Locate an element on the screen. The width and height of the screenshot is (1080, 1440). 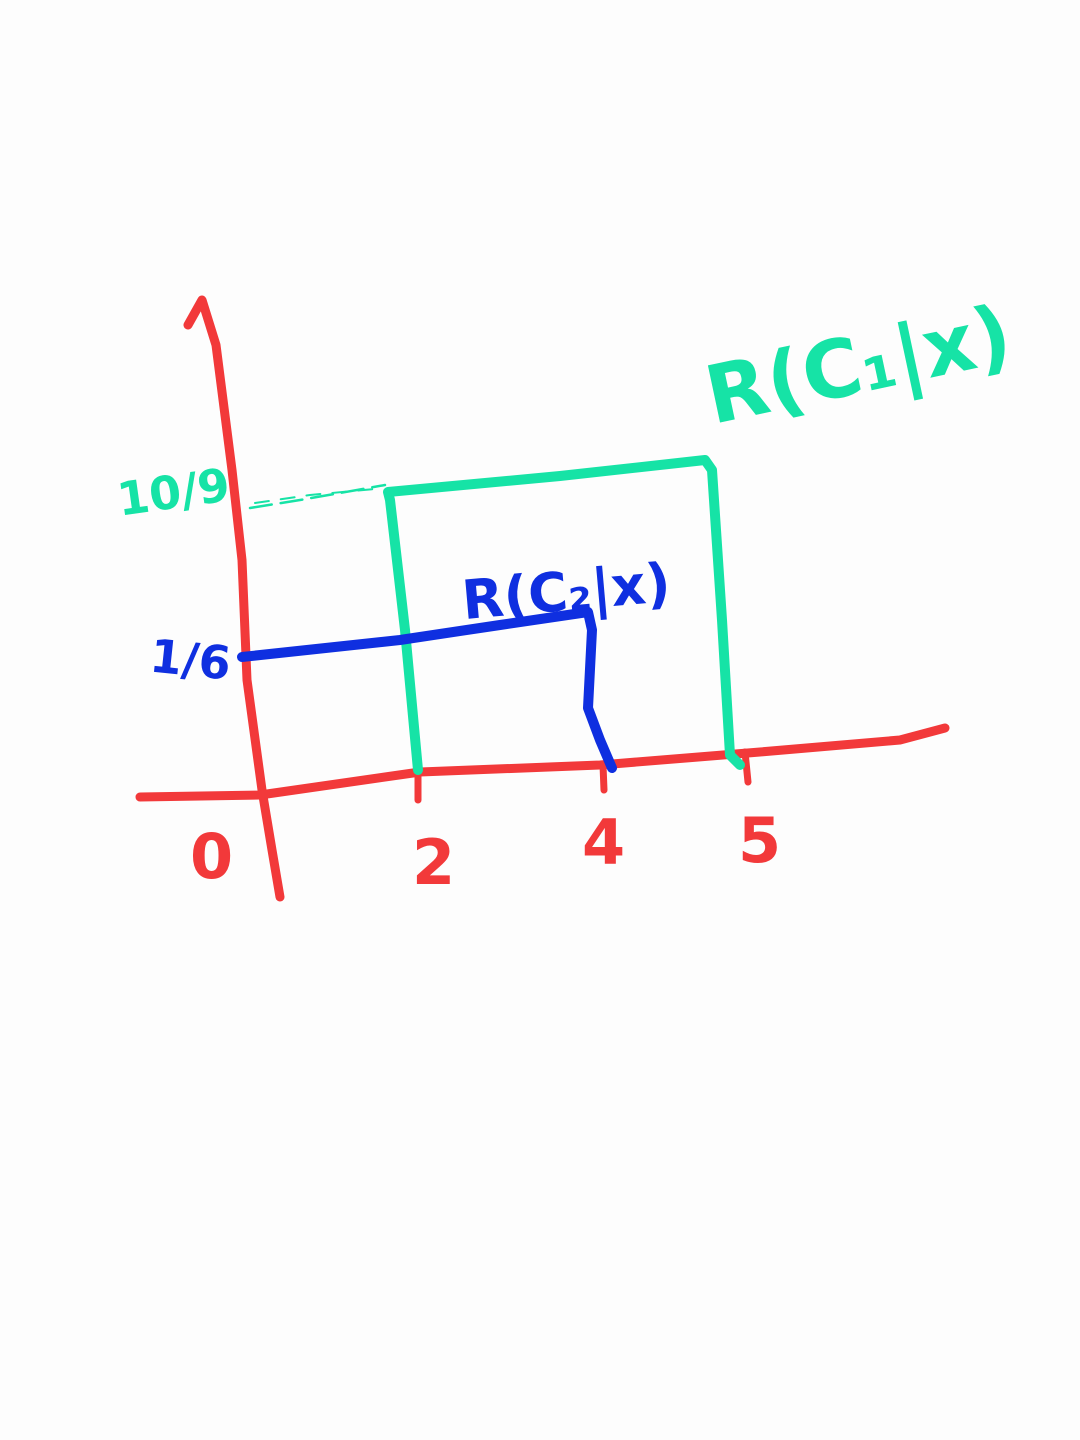
x-tick-label-5: 5 is located at coordinates (759, 840).